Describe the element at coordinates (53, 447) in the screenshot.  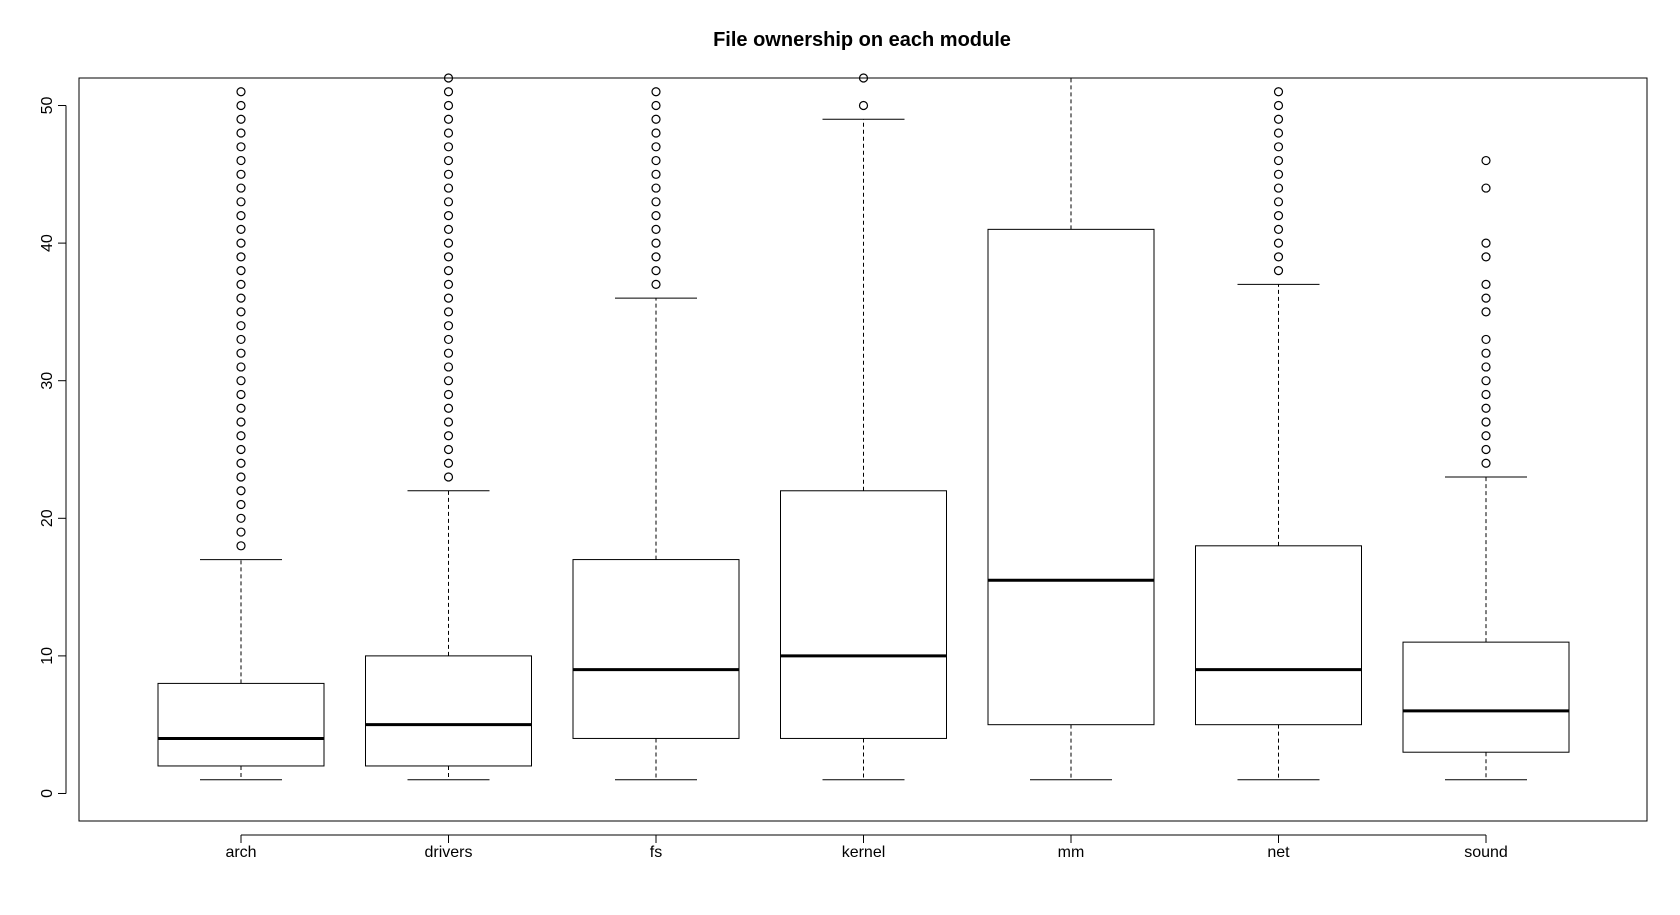
I see `y-axis: 0 10 20 30 40 50` at that location.